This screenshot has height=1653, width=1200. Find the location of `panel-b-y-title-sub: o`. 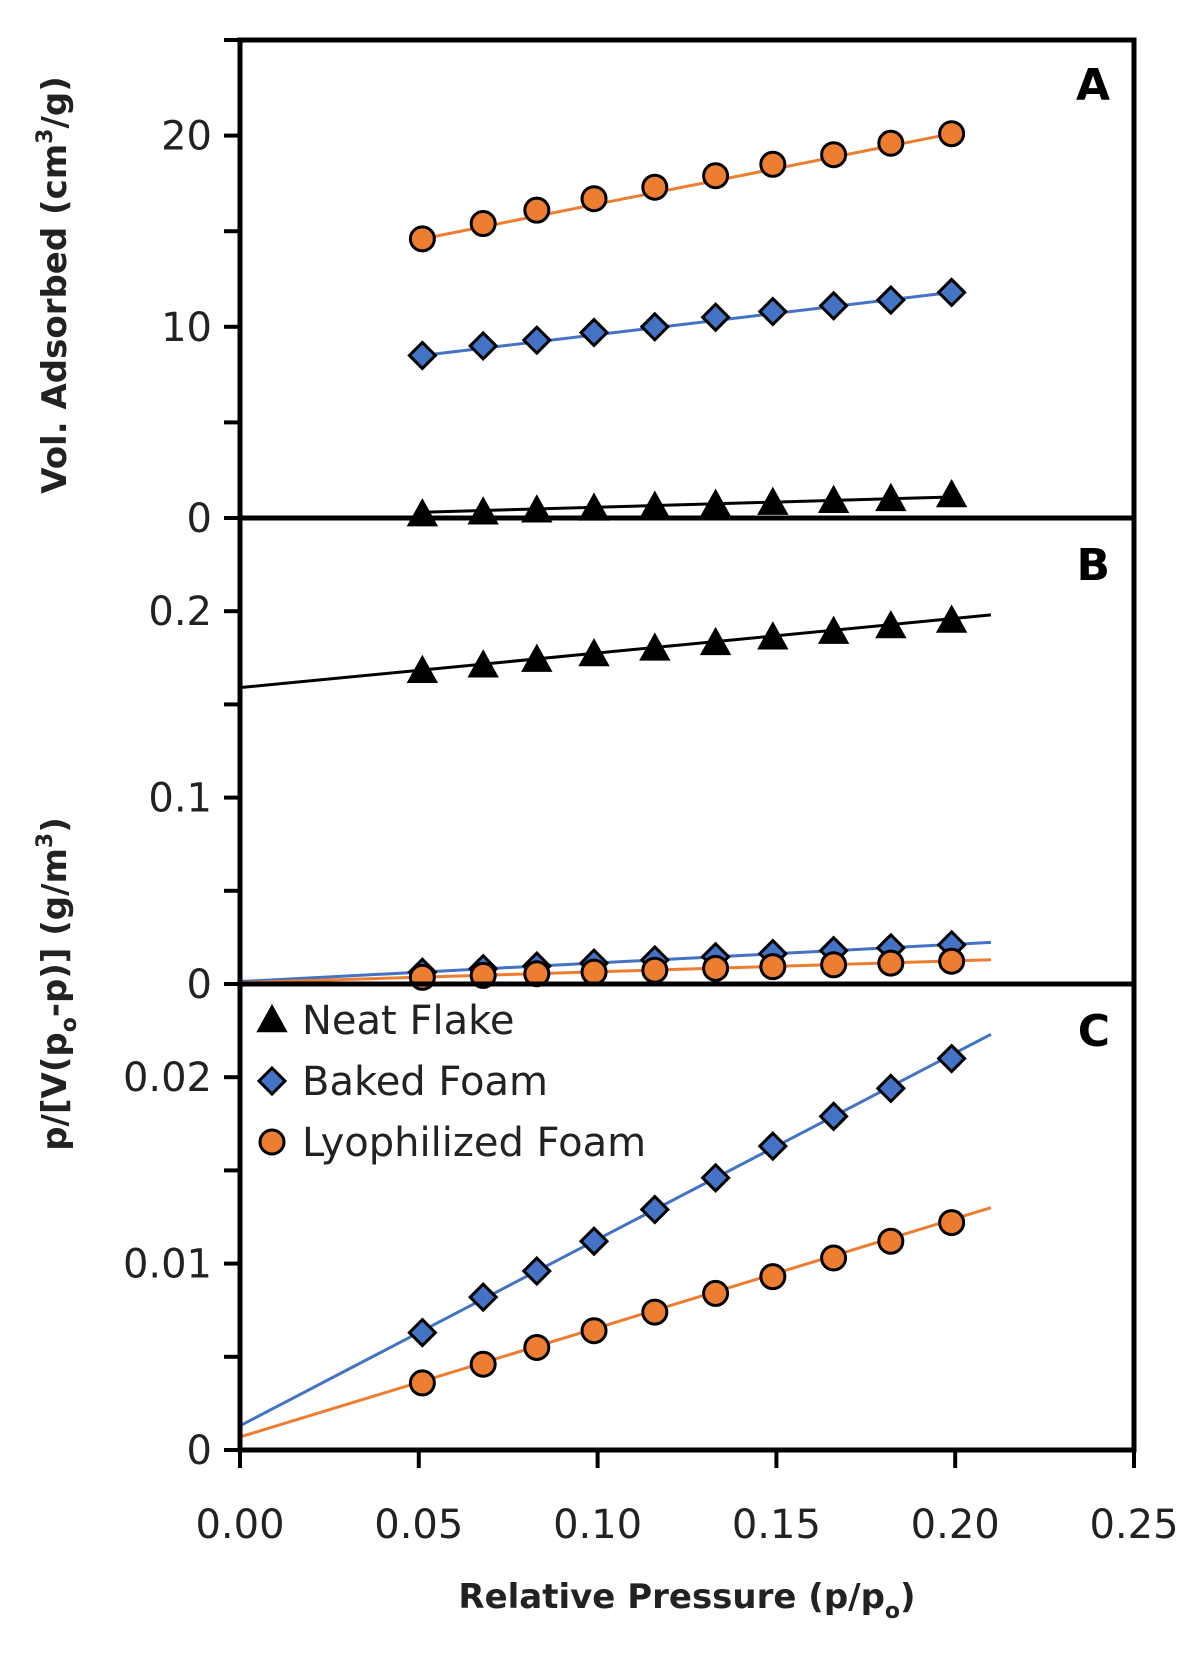

panel-b-y-title-sub: o is located at coordinates (69, 1024).